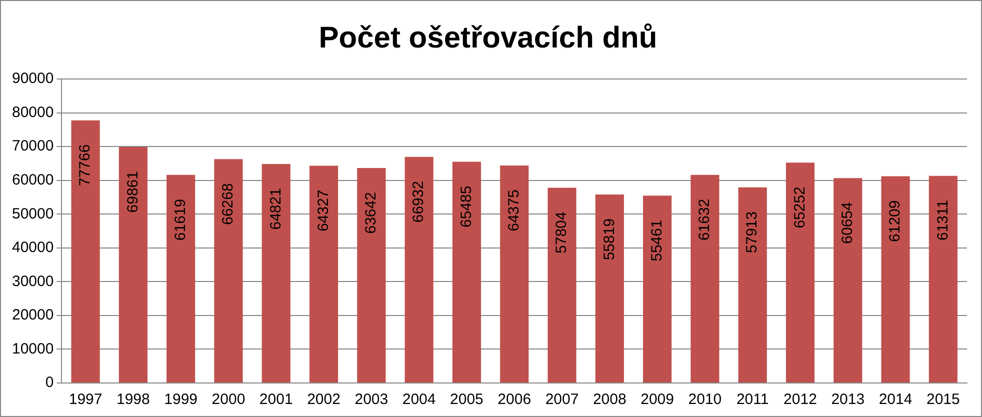 This screenshot has height=417, width=982. Describe the element at coordinates (323, 399) in the screenshot. I see `x-tick-label: 2002` at that location.